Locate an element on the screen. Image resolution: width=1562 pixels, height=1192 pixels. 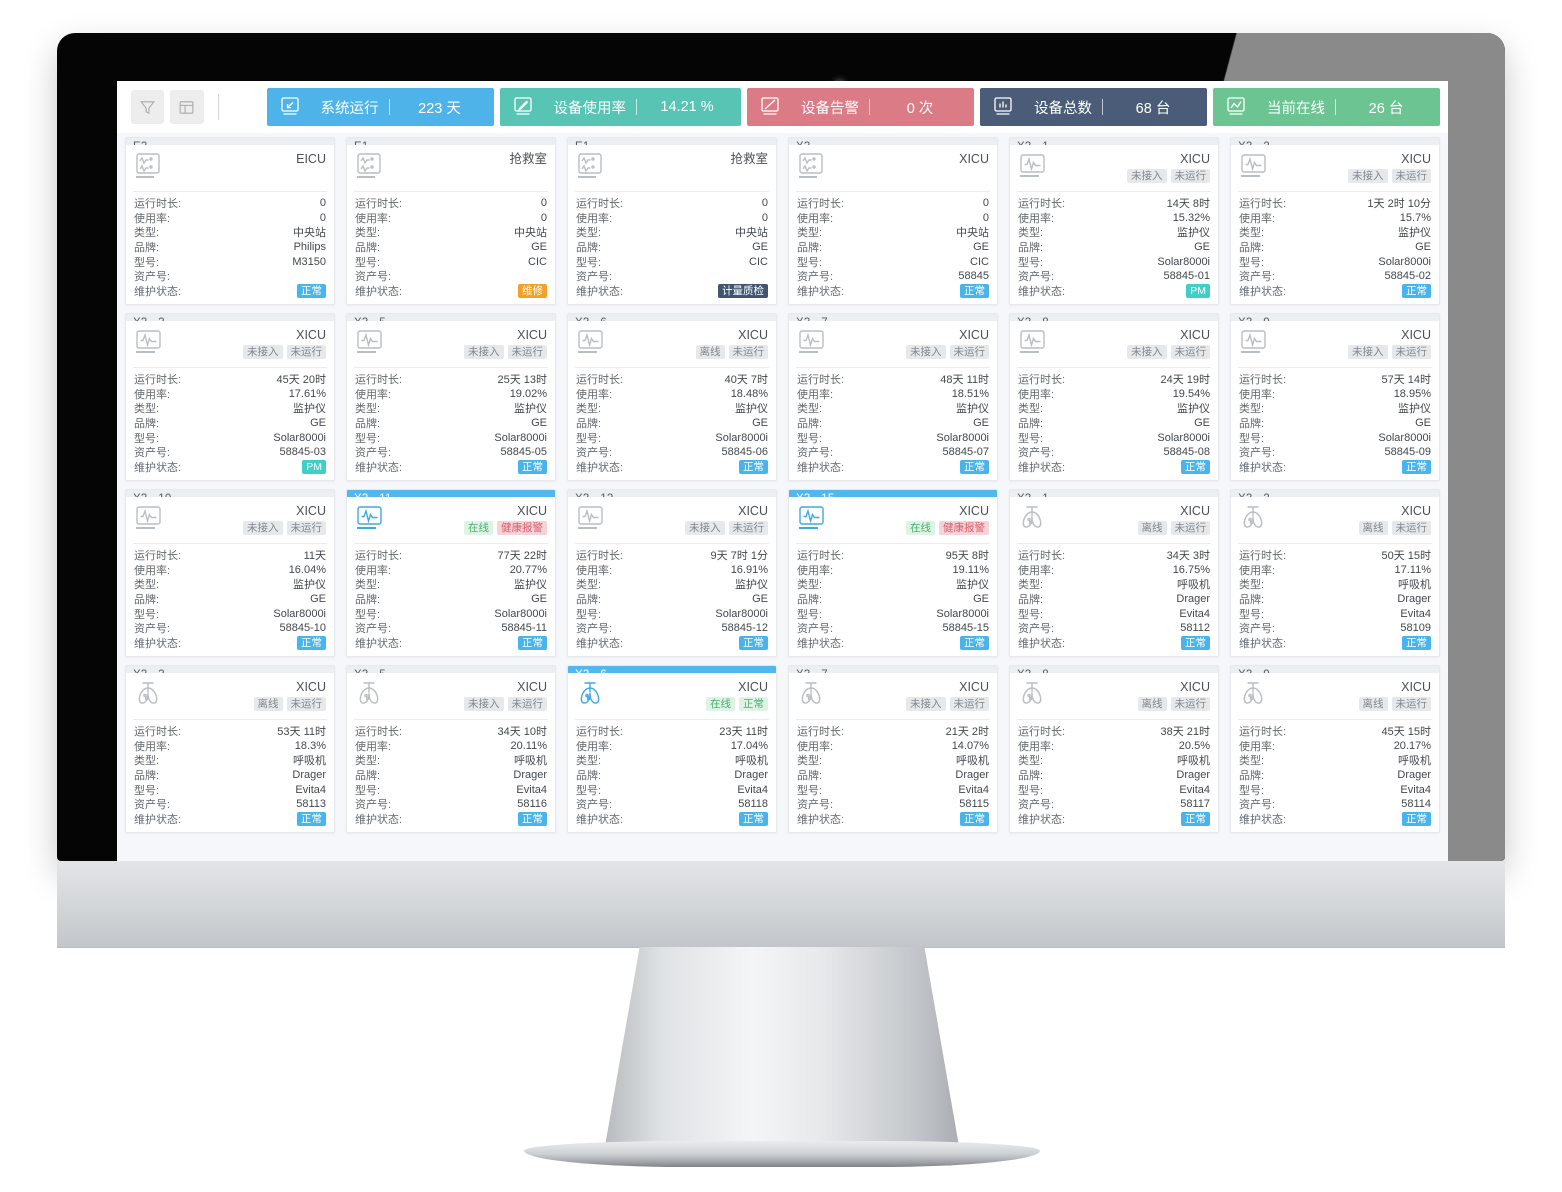
status-tag: 未运行 is located at coordinates (748, 527).